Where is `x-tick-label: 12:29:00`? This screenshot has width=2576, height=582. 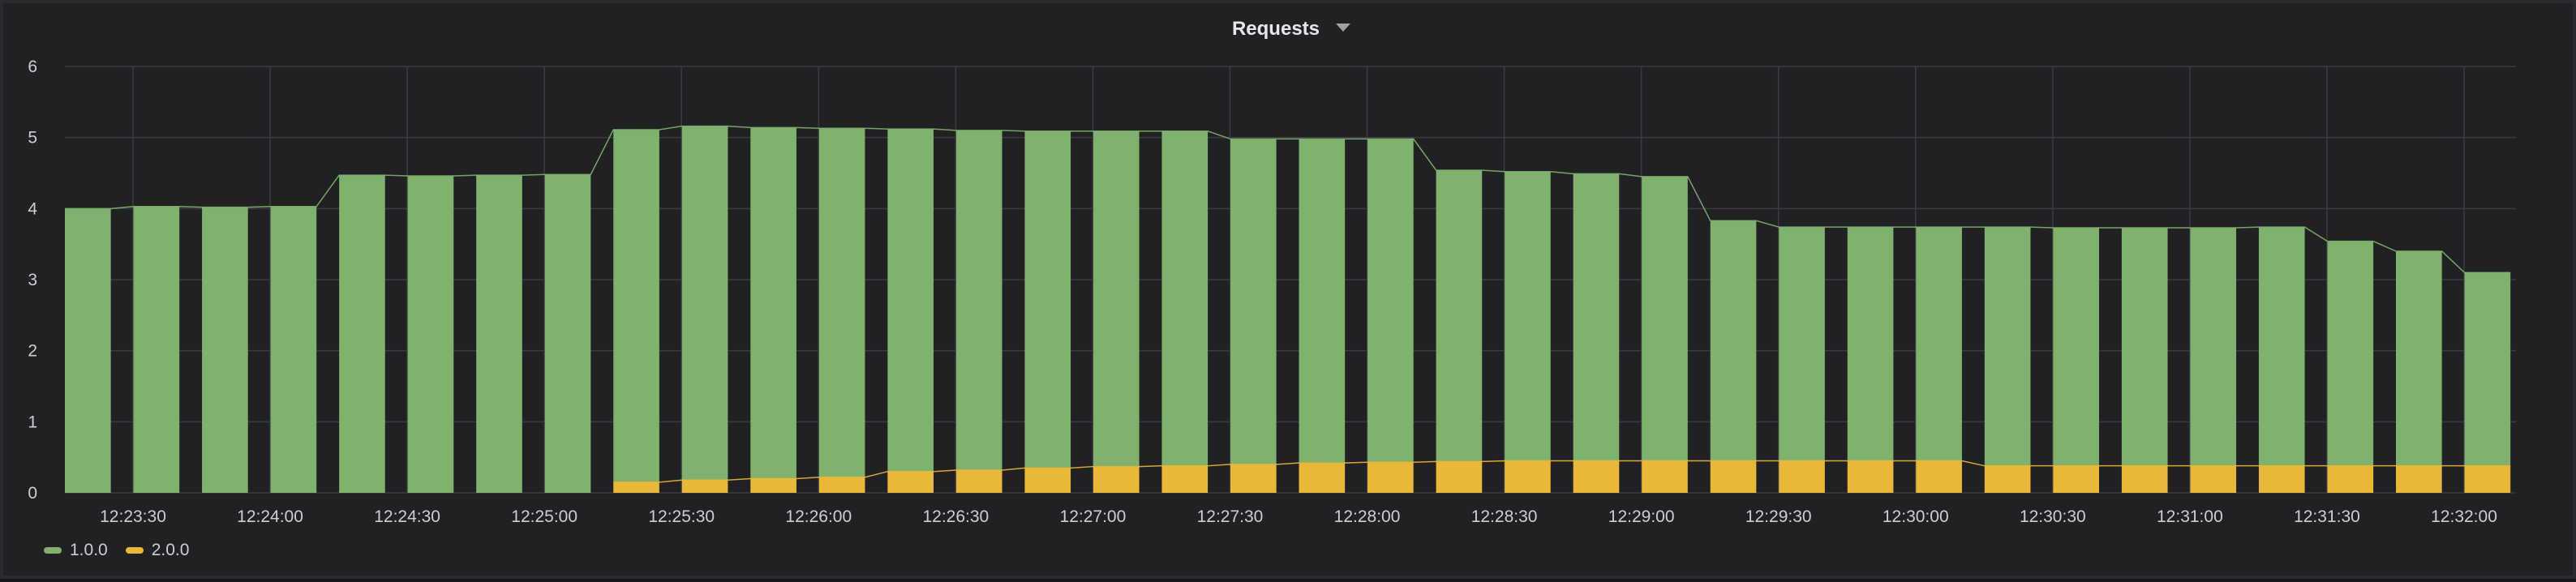 x-tick-label: 12:29:00 is located at coordinates (1641, 516).